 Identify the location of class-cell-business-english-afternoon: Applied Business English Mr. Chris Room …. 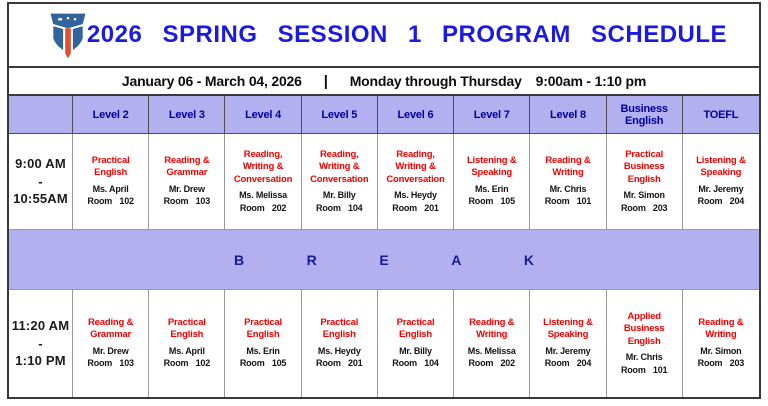
(644, 343).